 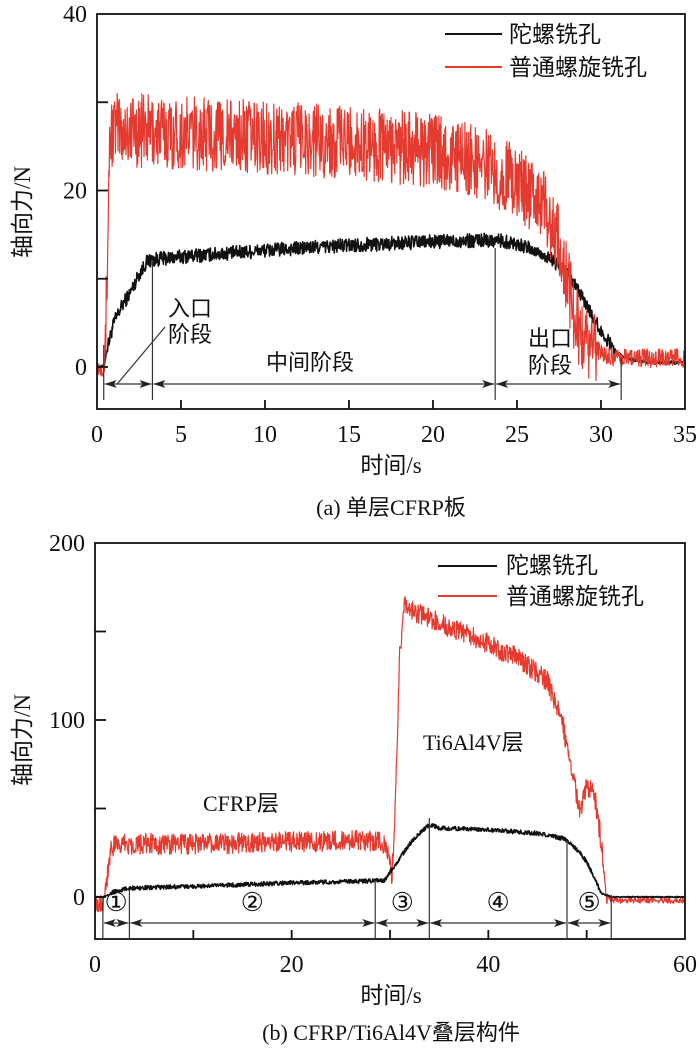 I want to click on panel-a-ylabel: 轴向力/N, so click(x=22, y=212).